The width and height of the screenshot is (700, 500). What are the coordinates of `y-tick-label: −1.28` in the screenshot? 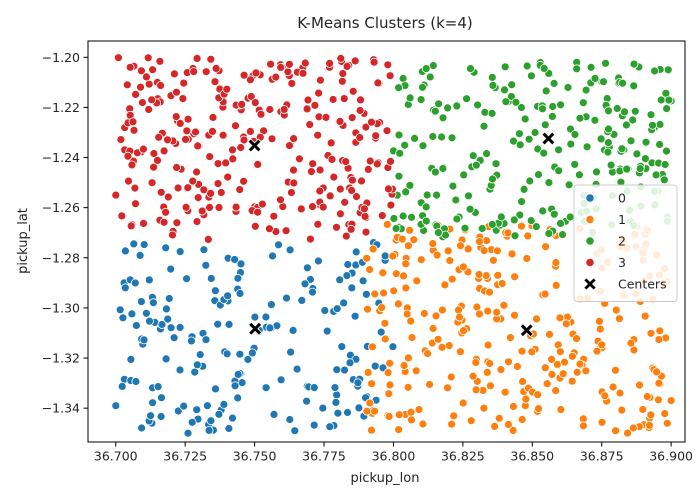 It's located at (61, 257).